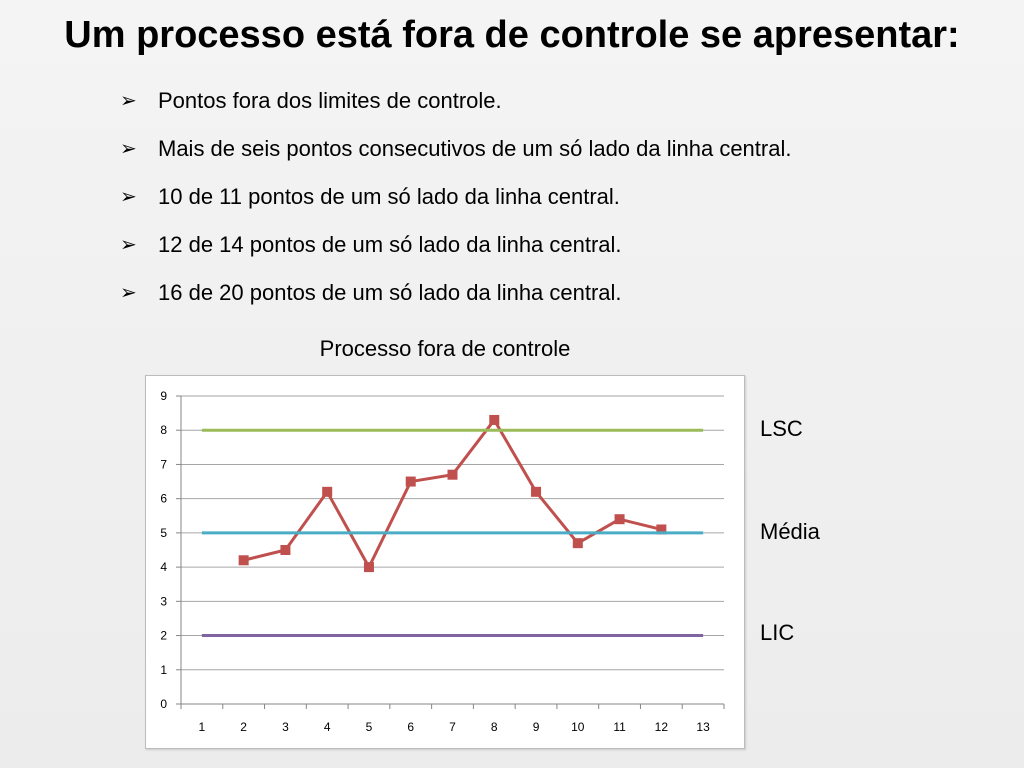  I want to click on bullet-text: Pontos fora dos limites de controle., so click(330, 100).